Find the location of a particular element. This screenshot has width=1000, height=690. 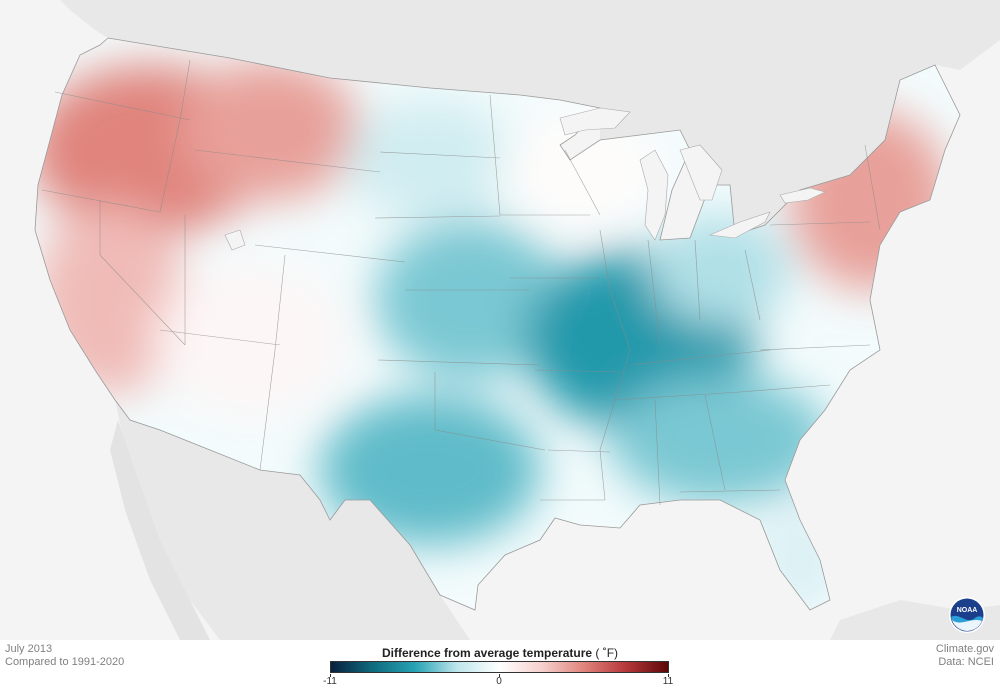

border-sd-ne is located at coordinates (437, 217).